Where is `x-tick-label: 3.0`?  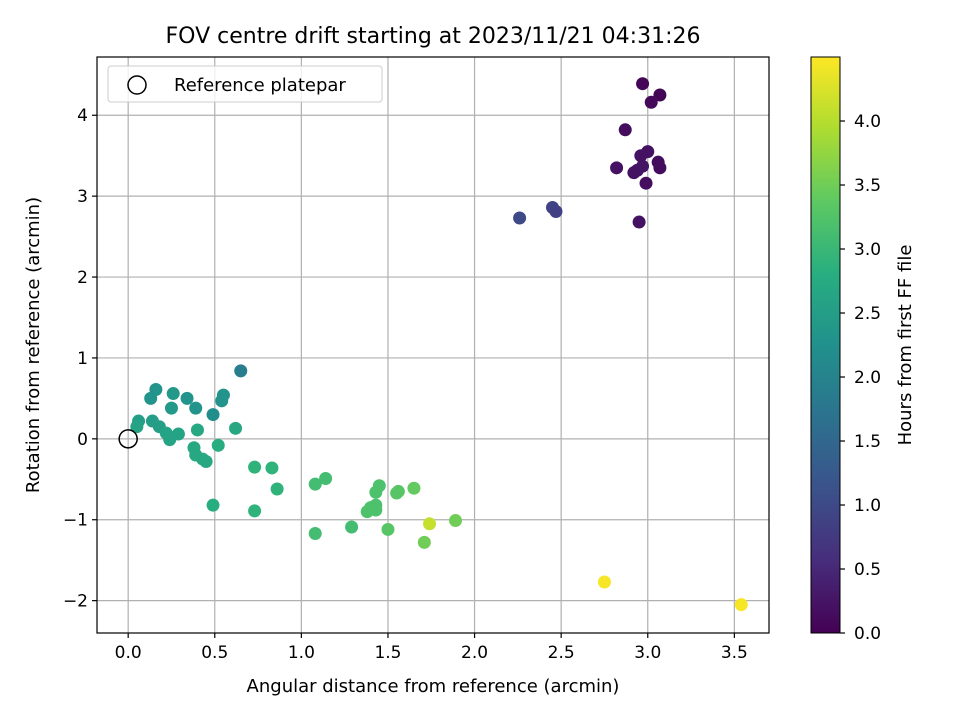 x-tick-label: 3.0 is located at coordinates (647, 653).